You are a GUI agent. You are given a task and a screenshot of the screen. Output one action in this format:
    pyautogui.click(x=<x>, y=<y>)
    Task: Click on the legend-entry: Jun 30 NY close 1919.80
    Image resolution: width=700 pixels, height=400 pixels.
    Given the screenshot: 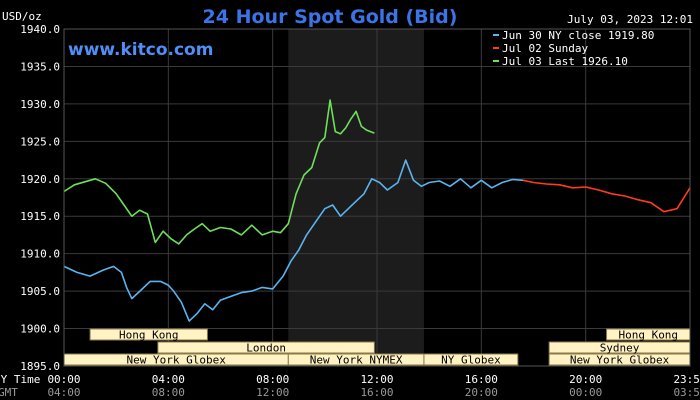 What is the action you would take?
    pyautogui.click(x=578, y=35)
    